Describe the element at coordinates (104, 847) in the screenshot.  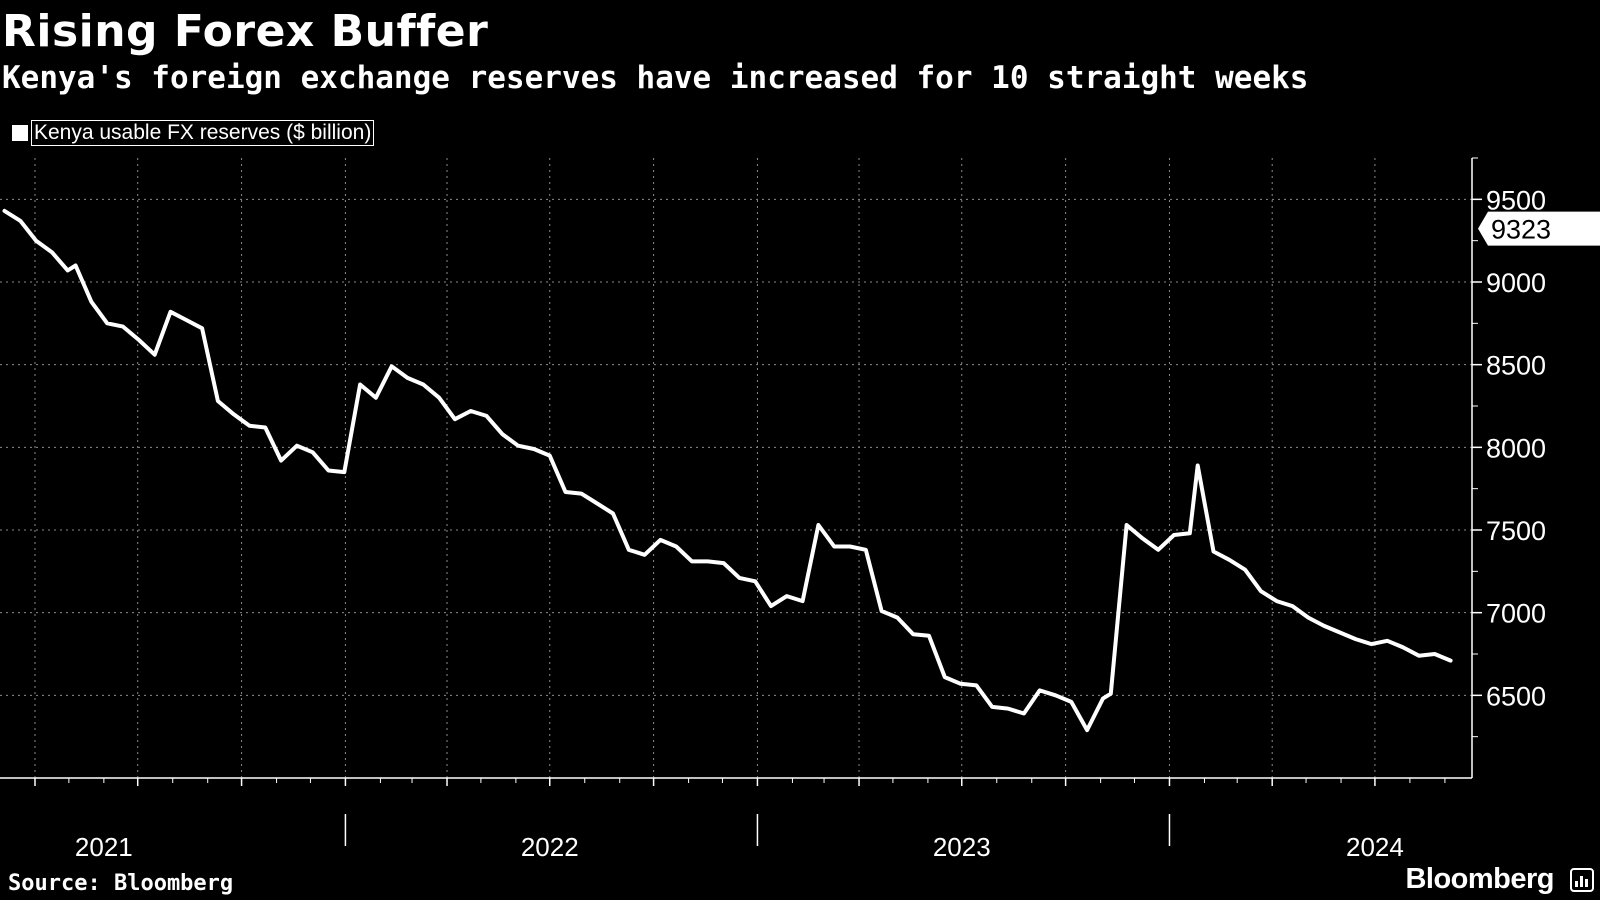
I see `x-tick-label: 2021` at that location.